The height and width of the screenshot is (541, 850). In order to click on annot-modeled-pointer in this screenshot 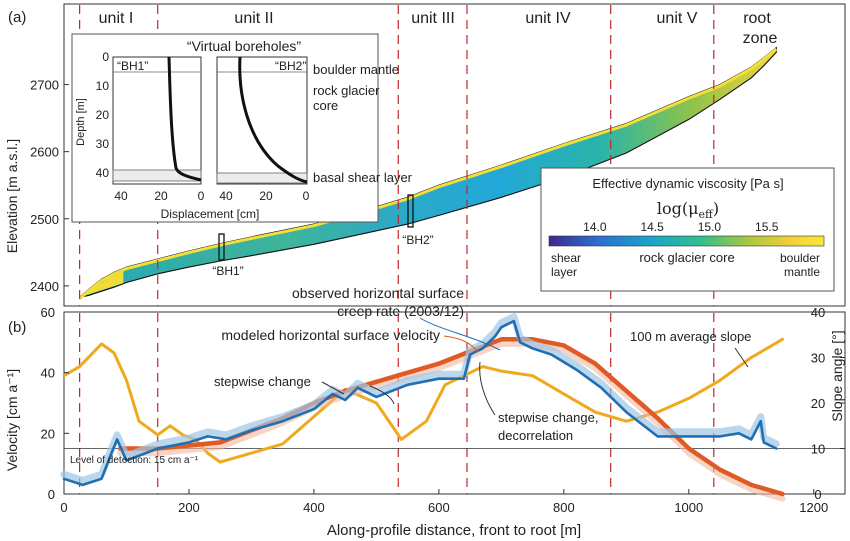, I will do `click(461, 344)`.